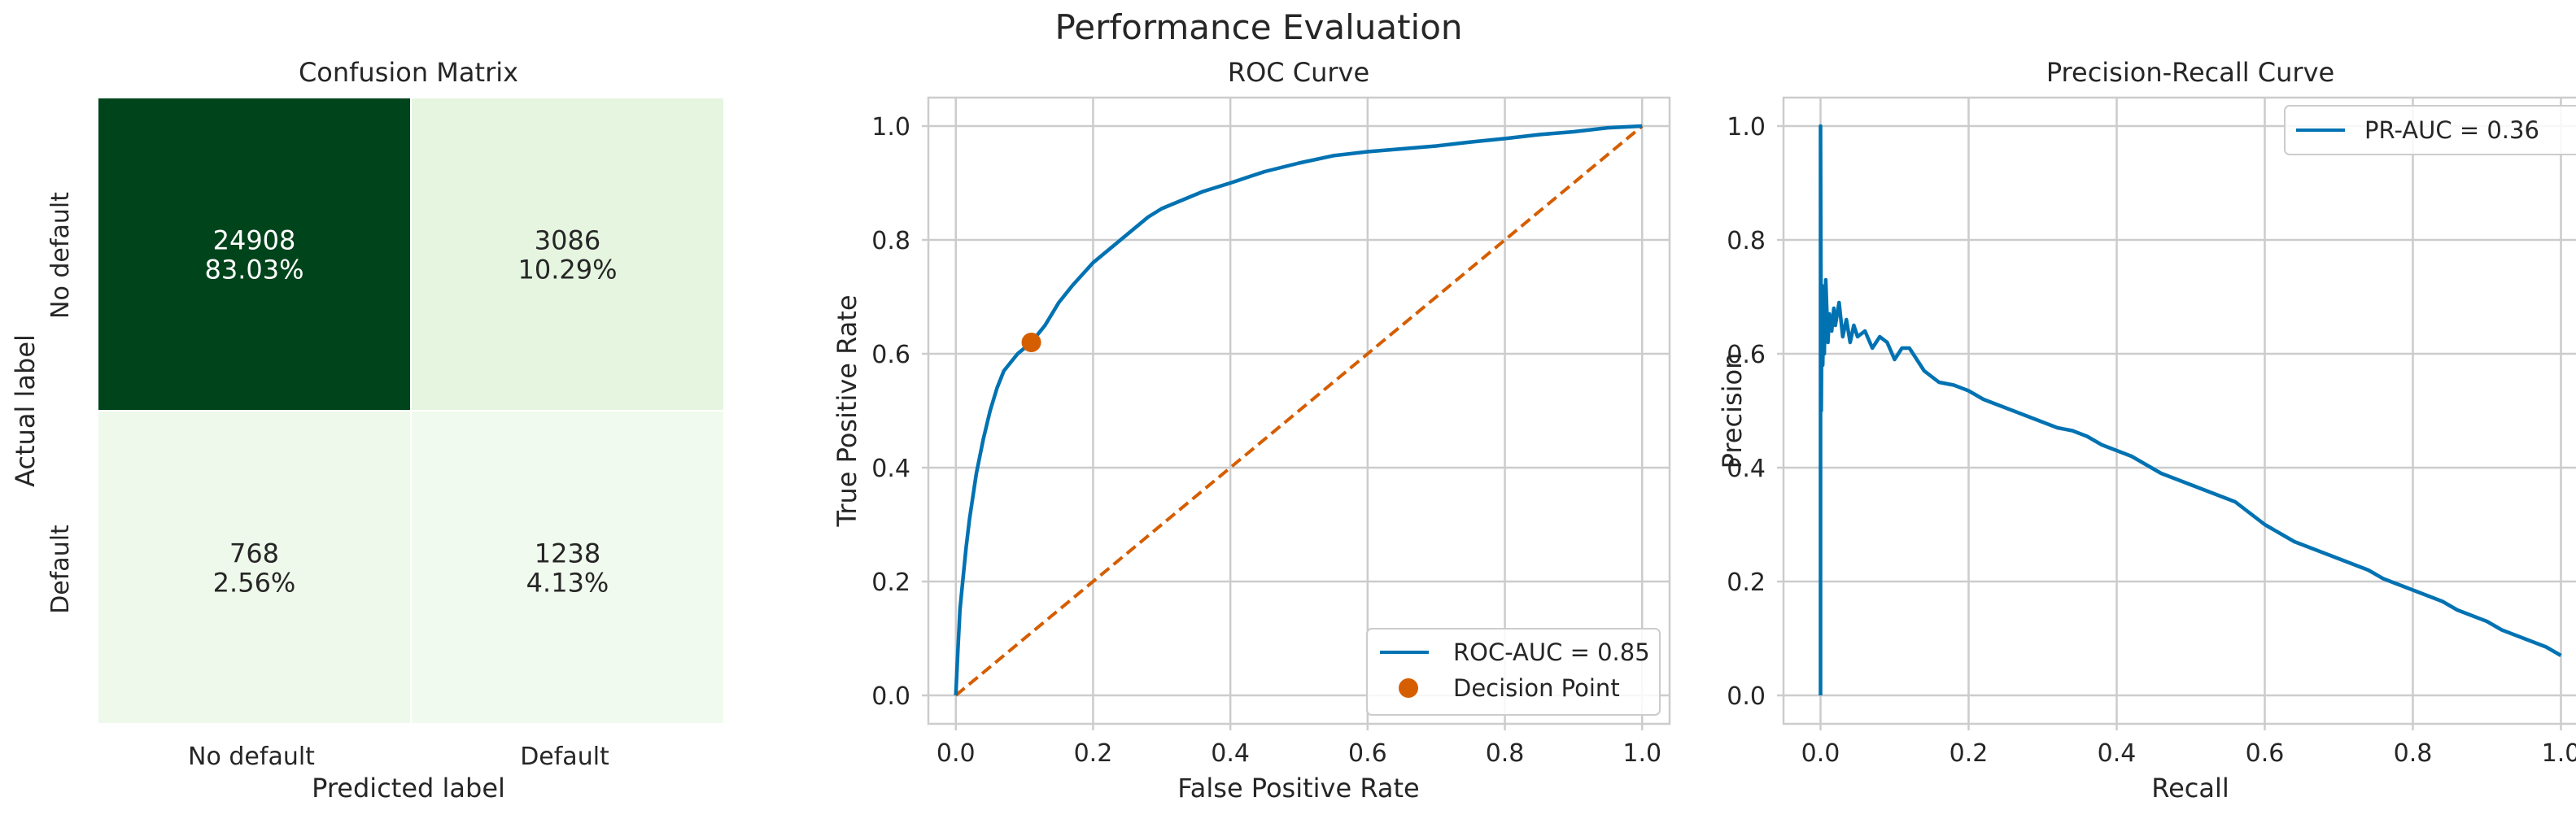 The height and width of the screenshot is (819, 2576). I want to click on pr-ytick-label-5: 1.0, so click(1746, 127).